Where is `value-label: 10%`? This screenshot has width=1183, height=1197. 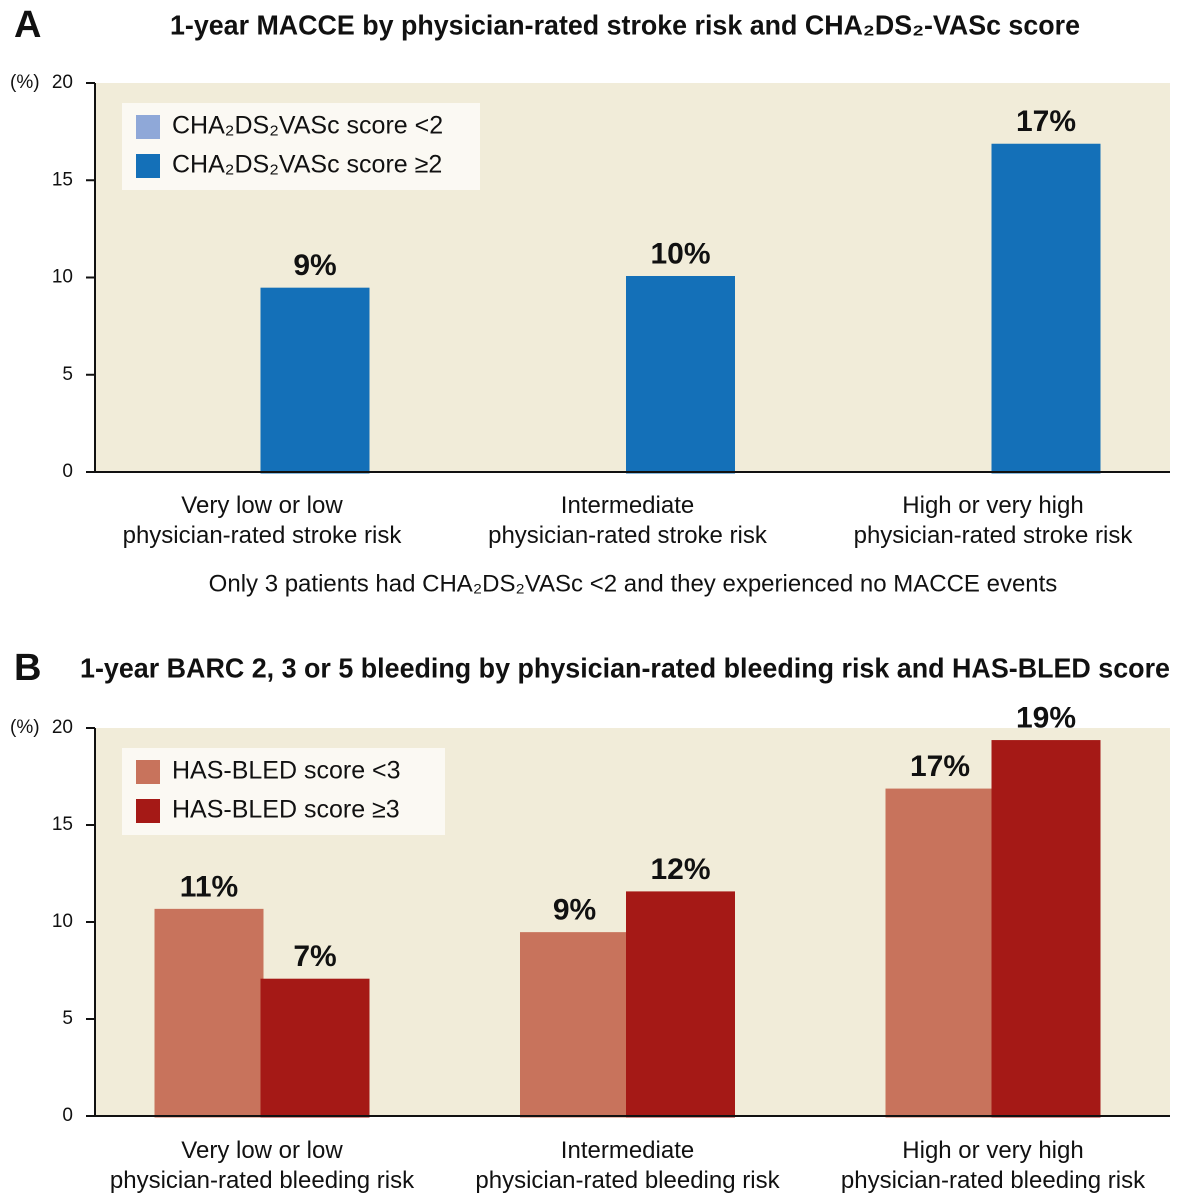
value-label: 10% is located at coordinates (680, 253).